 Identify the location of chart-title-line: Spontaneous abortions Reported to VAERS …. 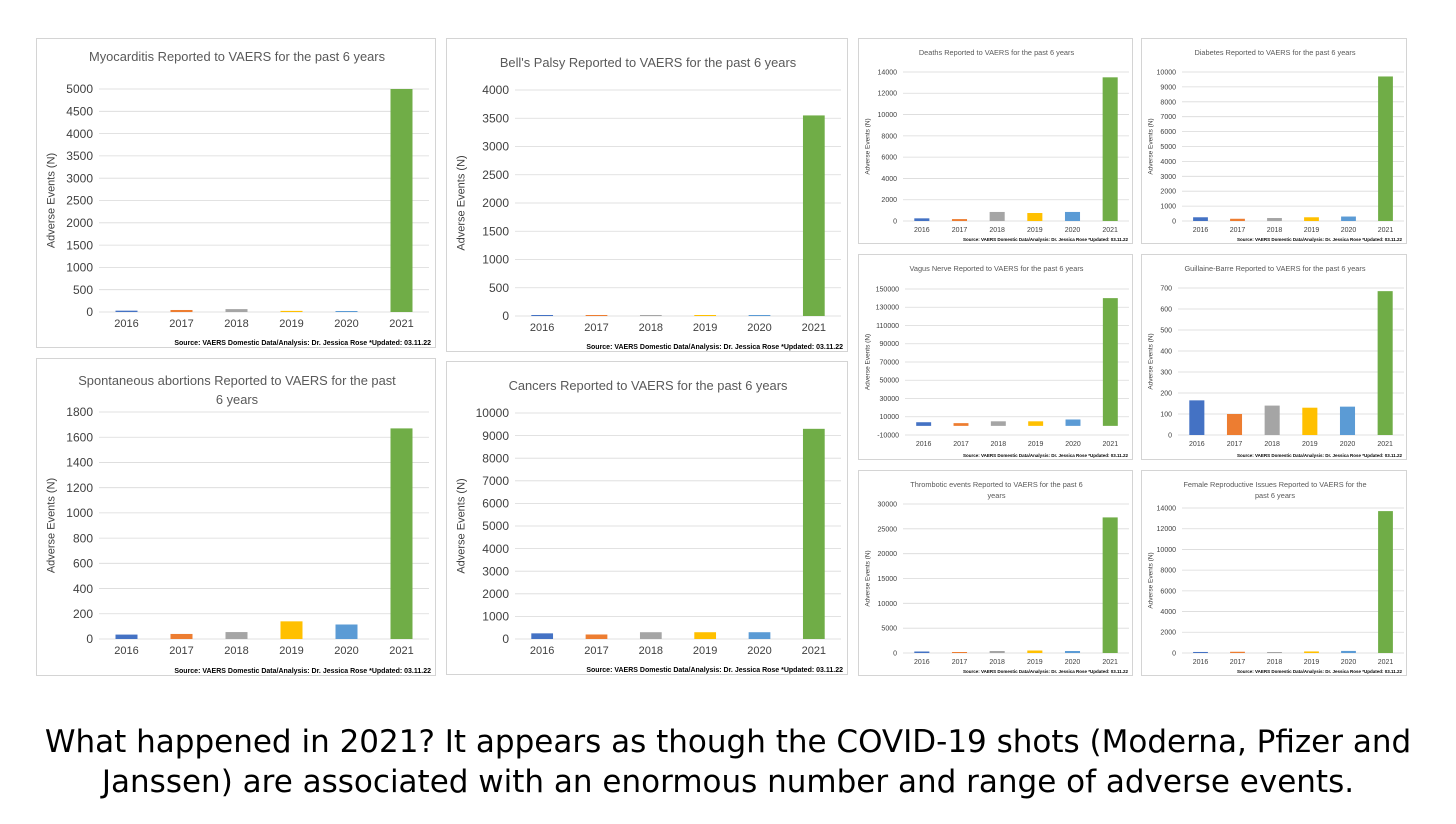
(237, 380).